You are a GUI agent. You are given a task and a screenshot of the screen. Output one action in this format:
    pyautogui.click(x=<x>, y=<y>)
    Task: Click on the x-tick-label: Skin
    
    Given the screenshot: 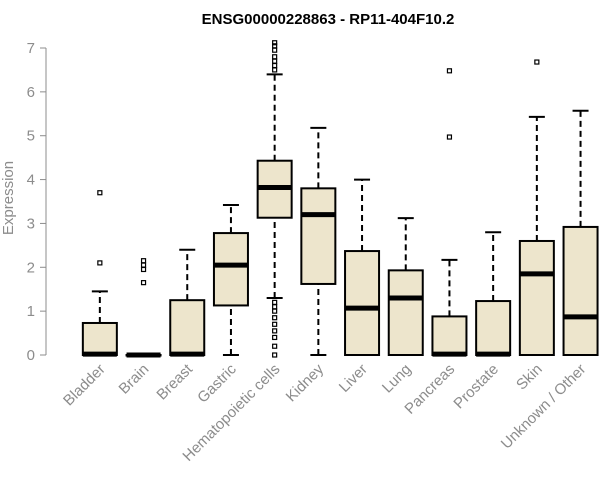 What is the action you would take?
    pyautogui.click(x=529, y=377)
    